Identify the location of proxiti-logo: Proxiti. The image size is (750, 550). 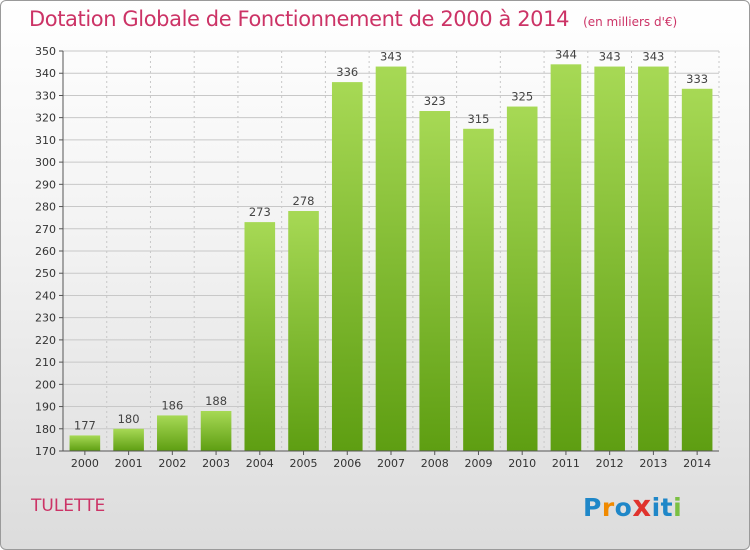
(632, 507).